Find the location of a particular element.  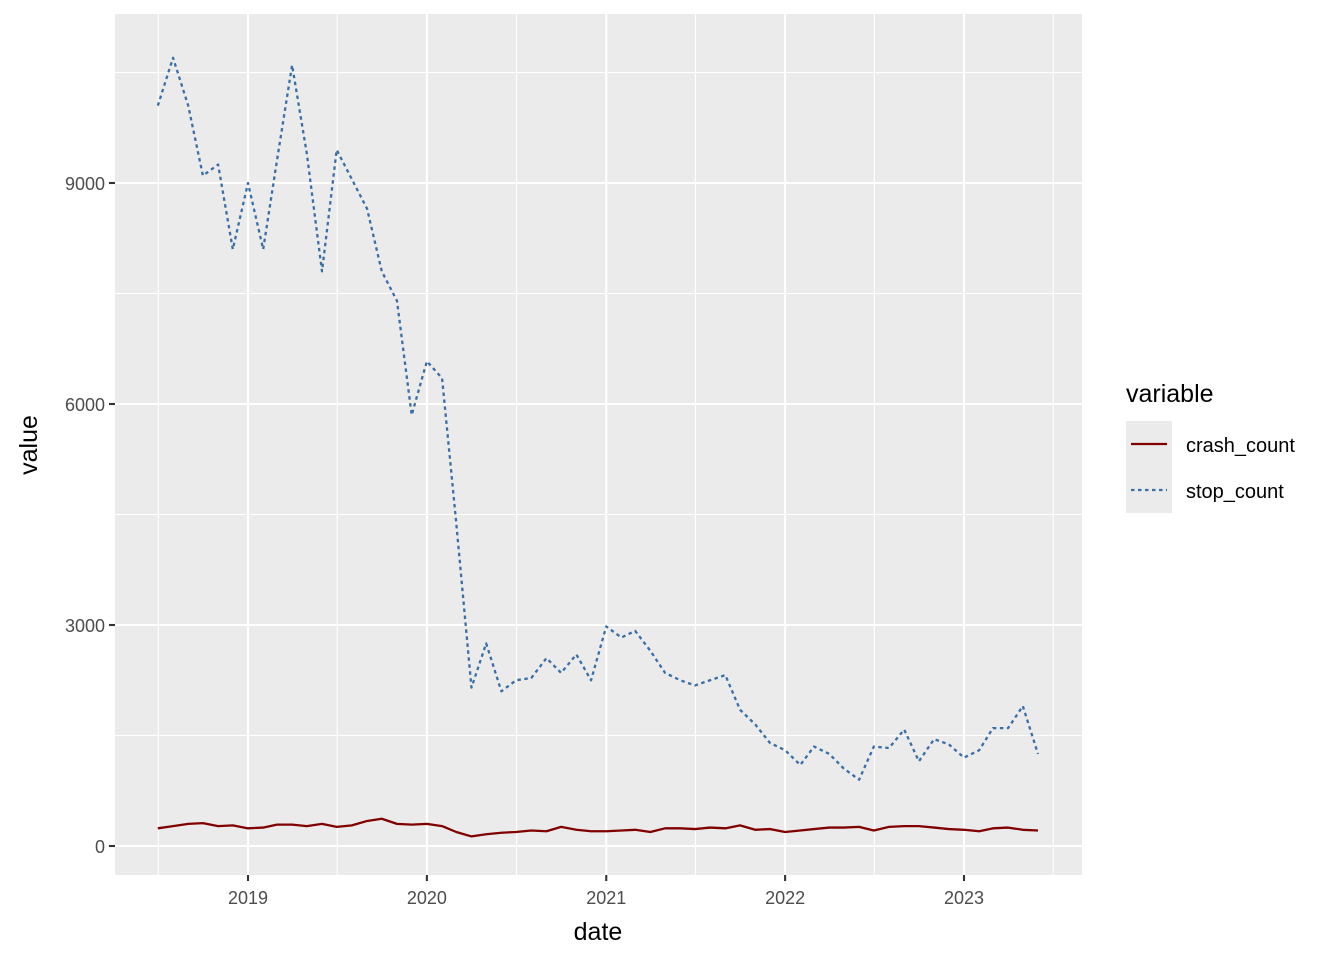

legend-label-stop-count: stop_count is located at coordinates (1235, 492).